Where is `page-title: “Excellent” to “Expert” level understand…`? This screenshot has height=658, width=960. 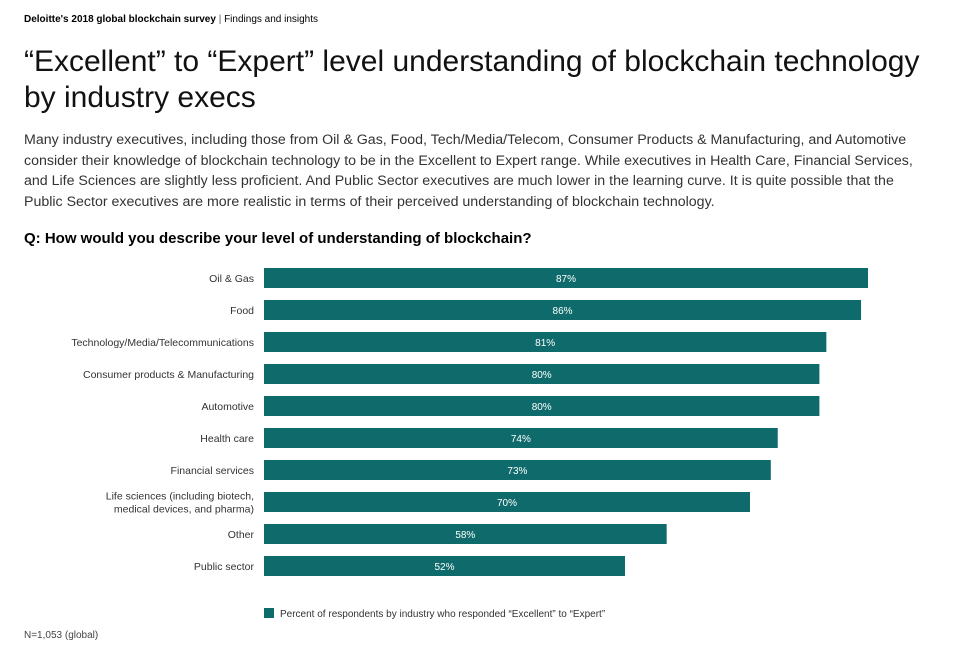
page-title: “Excellent” to “Expert” level understand… is located at coordinates (472, 79).